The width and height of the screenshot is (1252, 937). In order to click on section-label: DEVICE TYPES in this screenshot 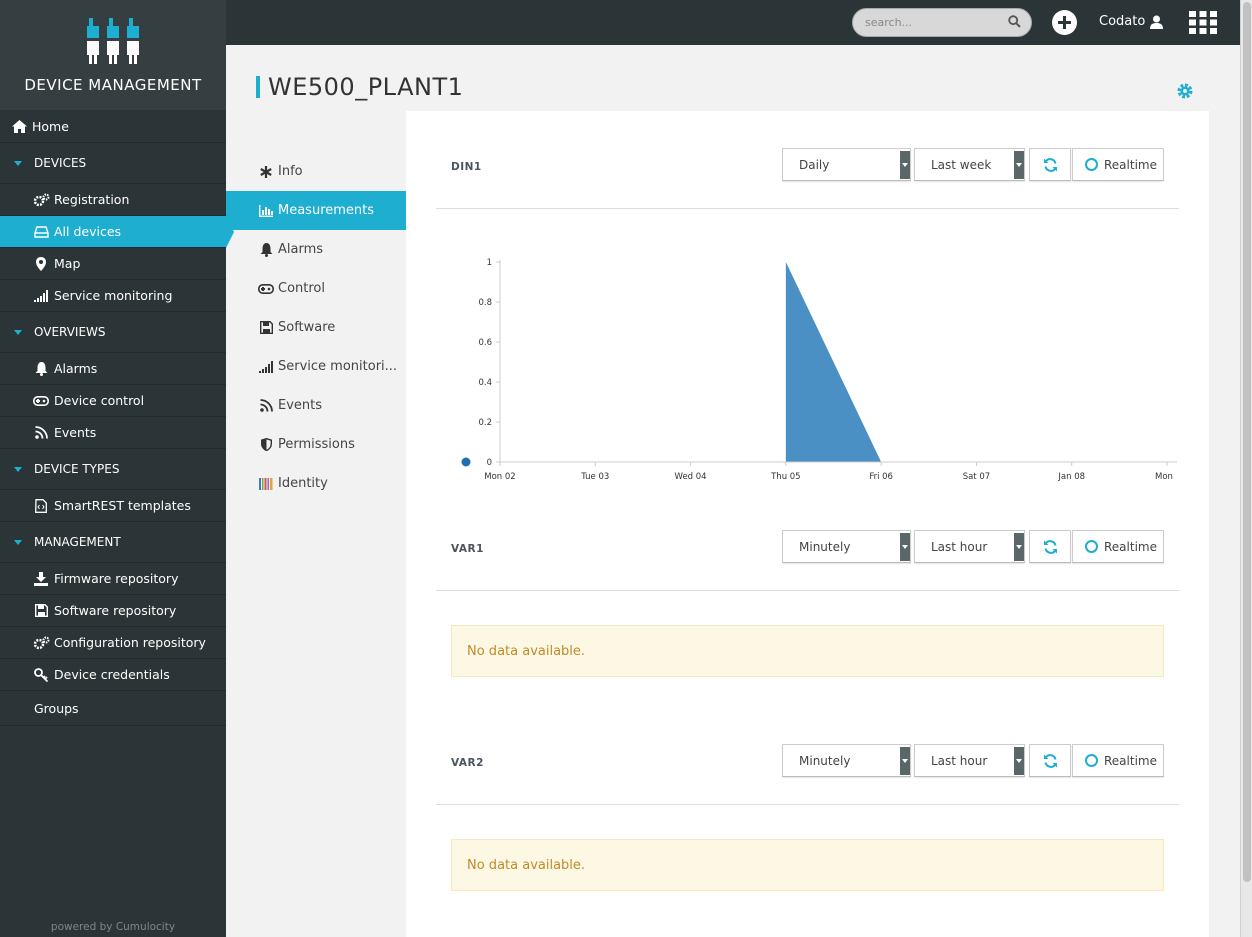, I will do `click(77, 469)`.